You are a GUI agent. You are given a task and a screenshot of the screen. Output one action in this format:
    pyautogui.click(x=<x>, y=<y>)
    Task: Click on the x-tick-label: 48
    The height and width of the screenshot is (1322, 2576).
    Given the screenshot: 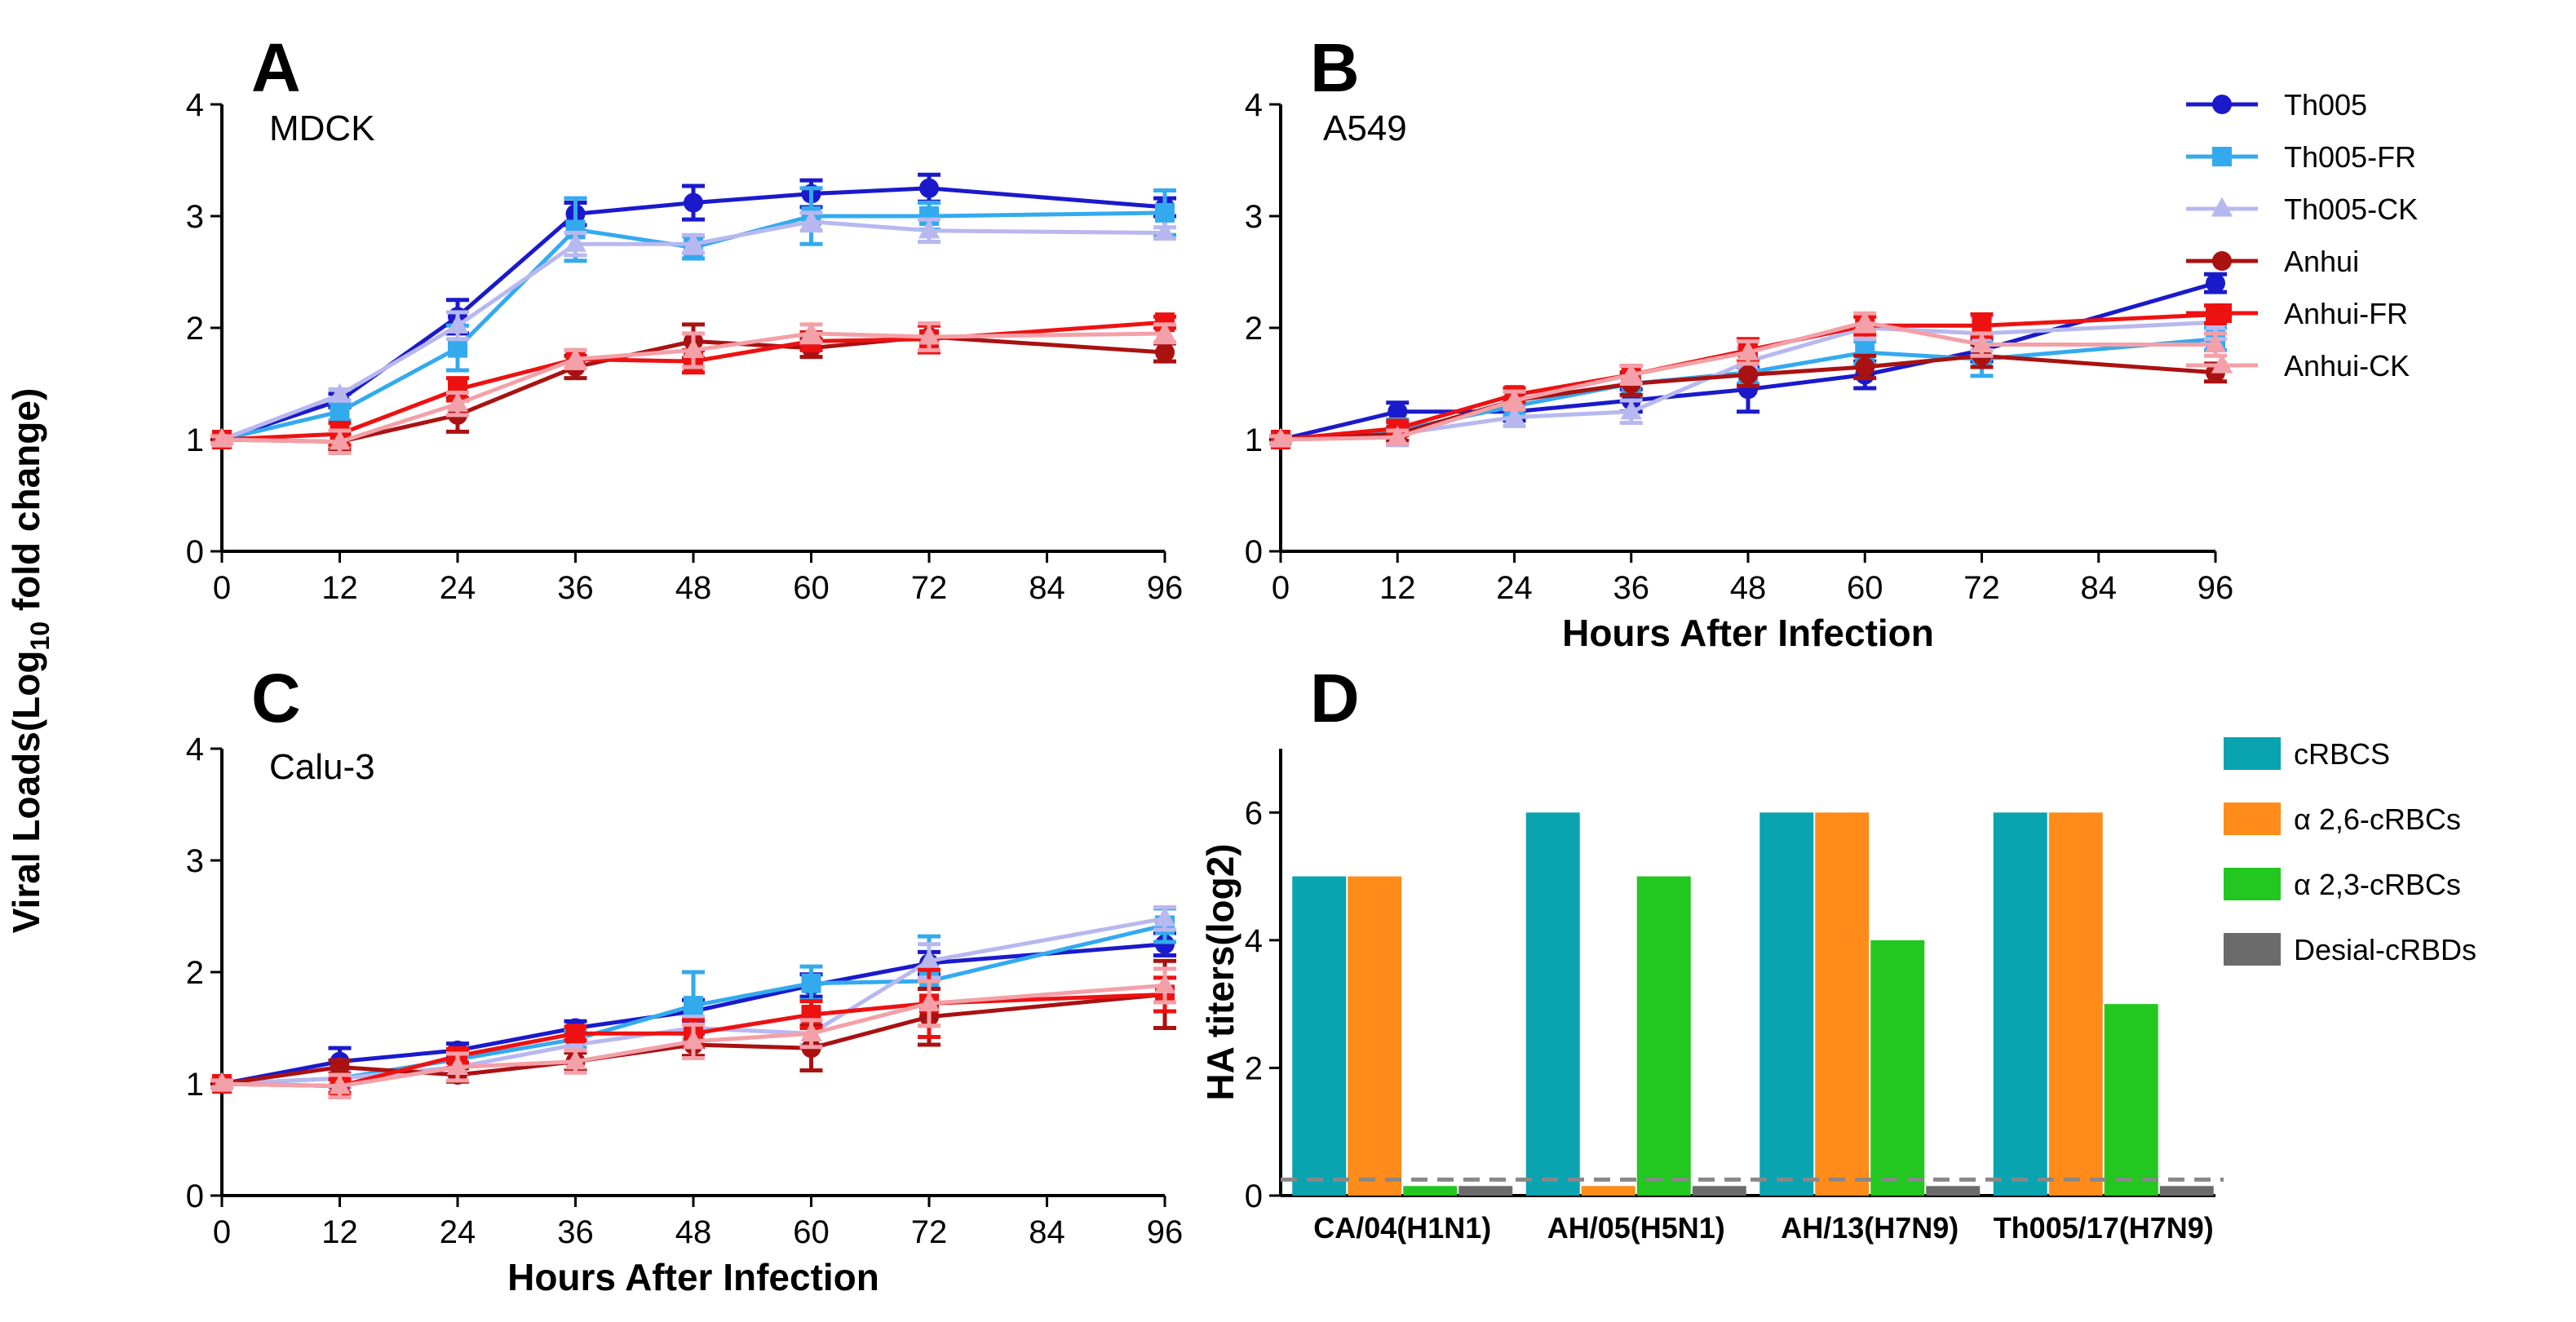 What is the action you would take?
    pyautogui.click(x=1748, y=588)
    